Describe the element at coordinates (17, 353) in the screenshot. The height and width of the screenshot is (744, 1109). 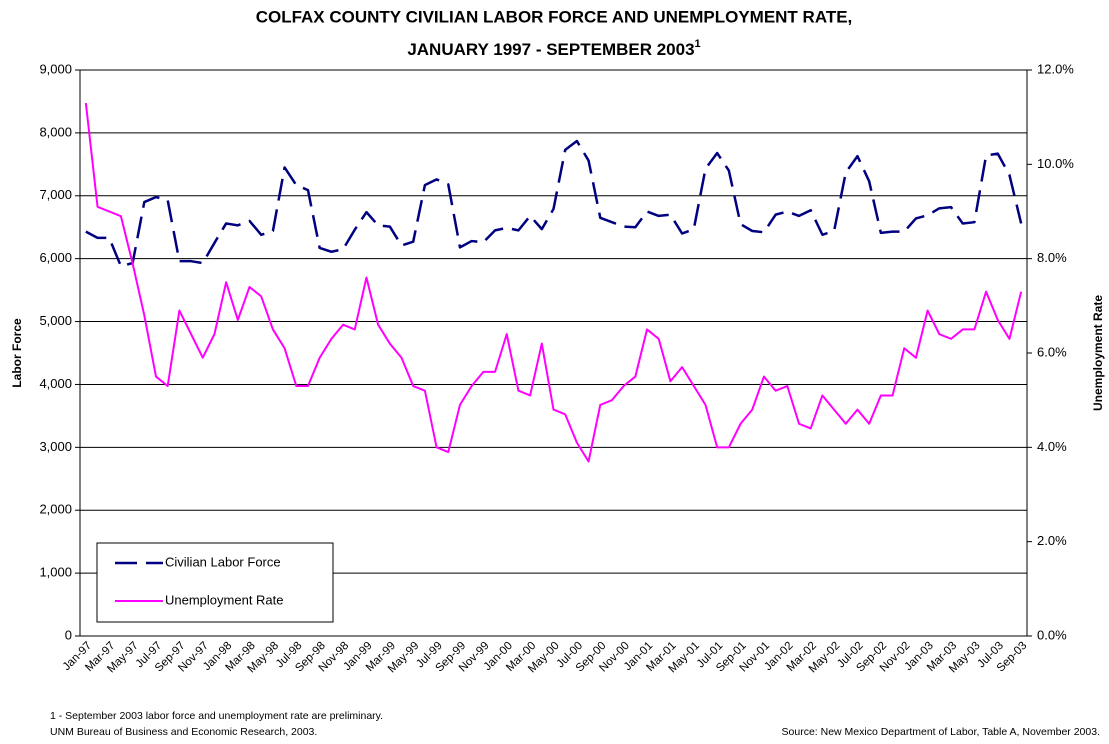
I see `y-axis-title: Labor Force` at that location.